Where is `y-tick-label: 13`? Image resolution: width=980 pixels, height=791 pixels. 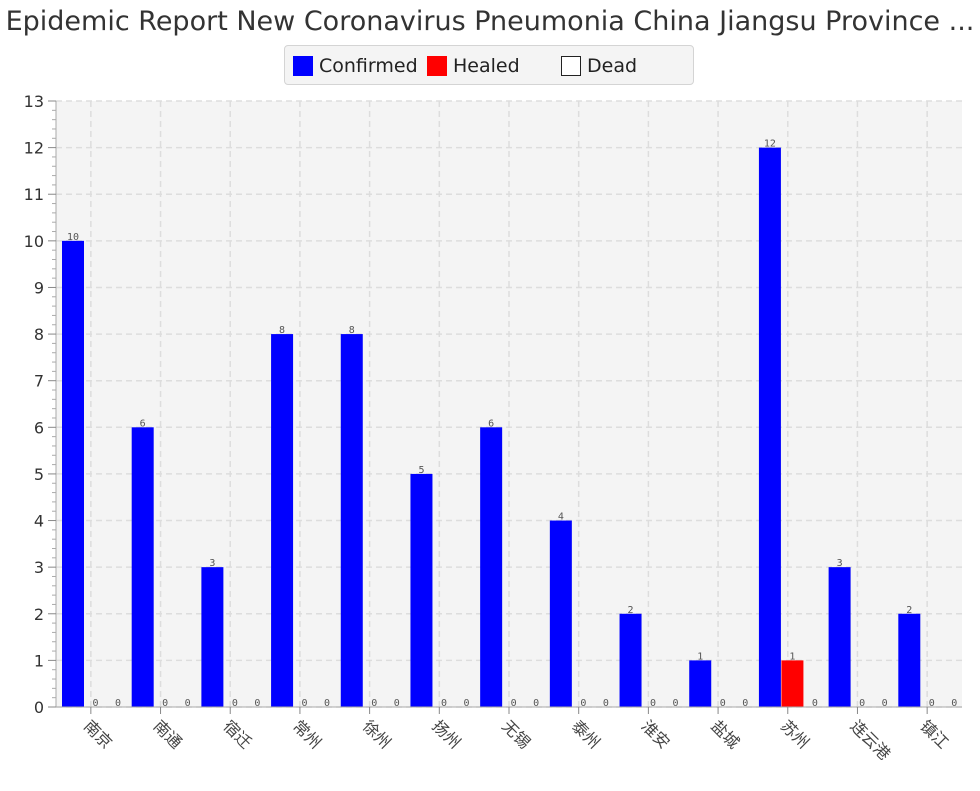
y-tick-label: 13 is located at coordinates (34, 101).